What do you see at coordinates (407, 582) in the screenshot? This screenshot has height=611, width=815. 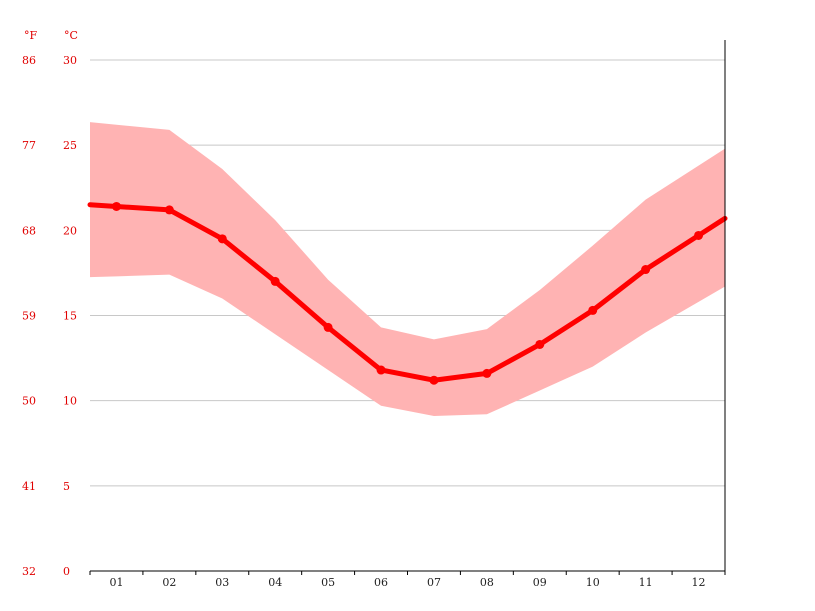 I see `month-axis-labels: 01 02 03 04 05 06 07 08 09 10 11 12` at bounding box center [407, 582].